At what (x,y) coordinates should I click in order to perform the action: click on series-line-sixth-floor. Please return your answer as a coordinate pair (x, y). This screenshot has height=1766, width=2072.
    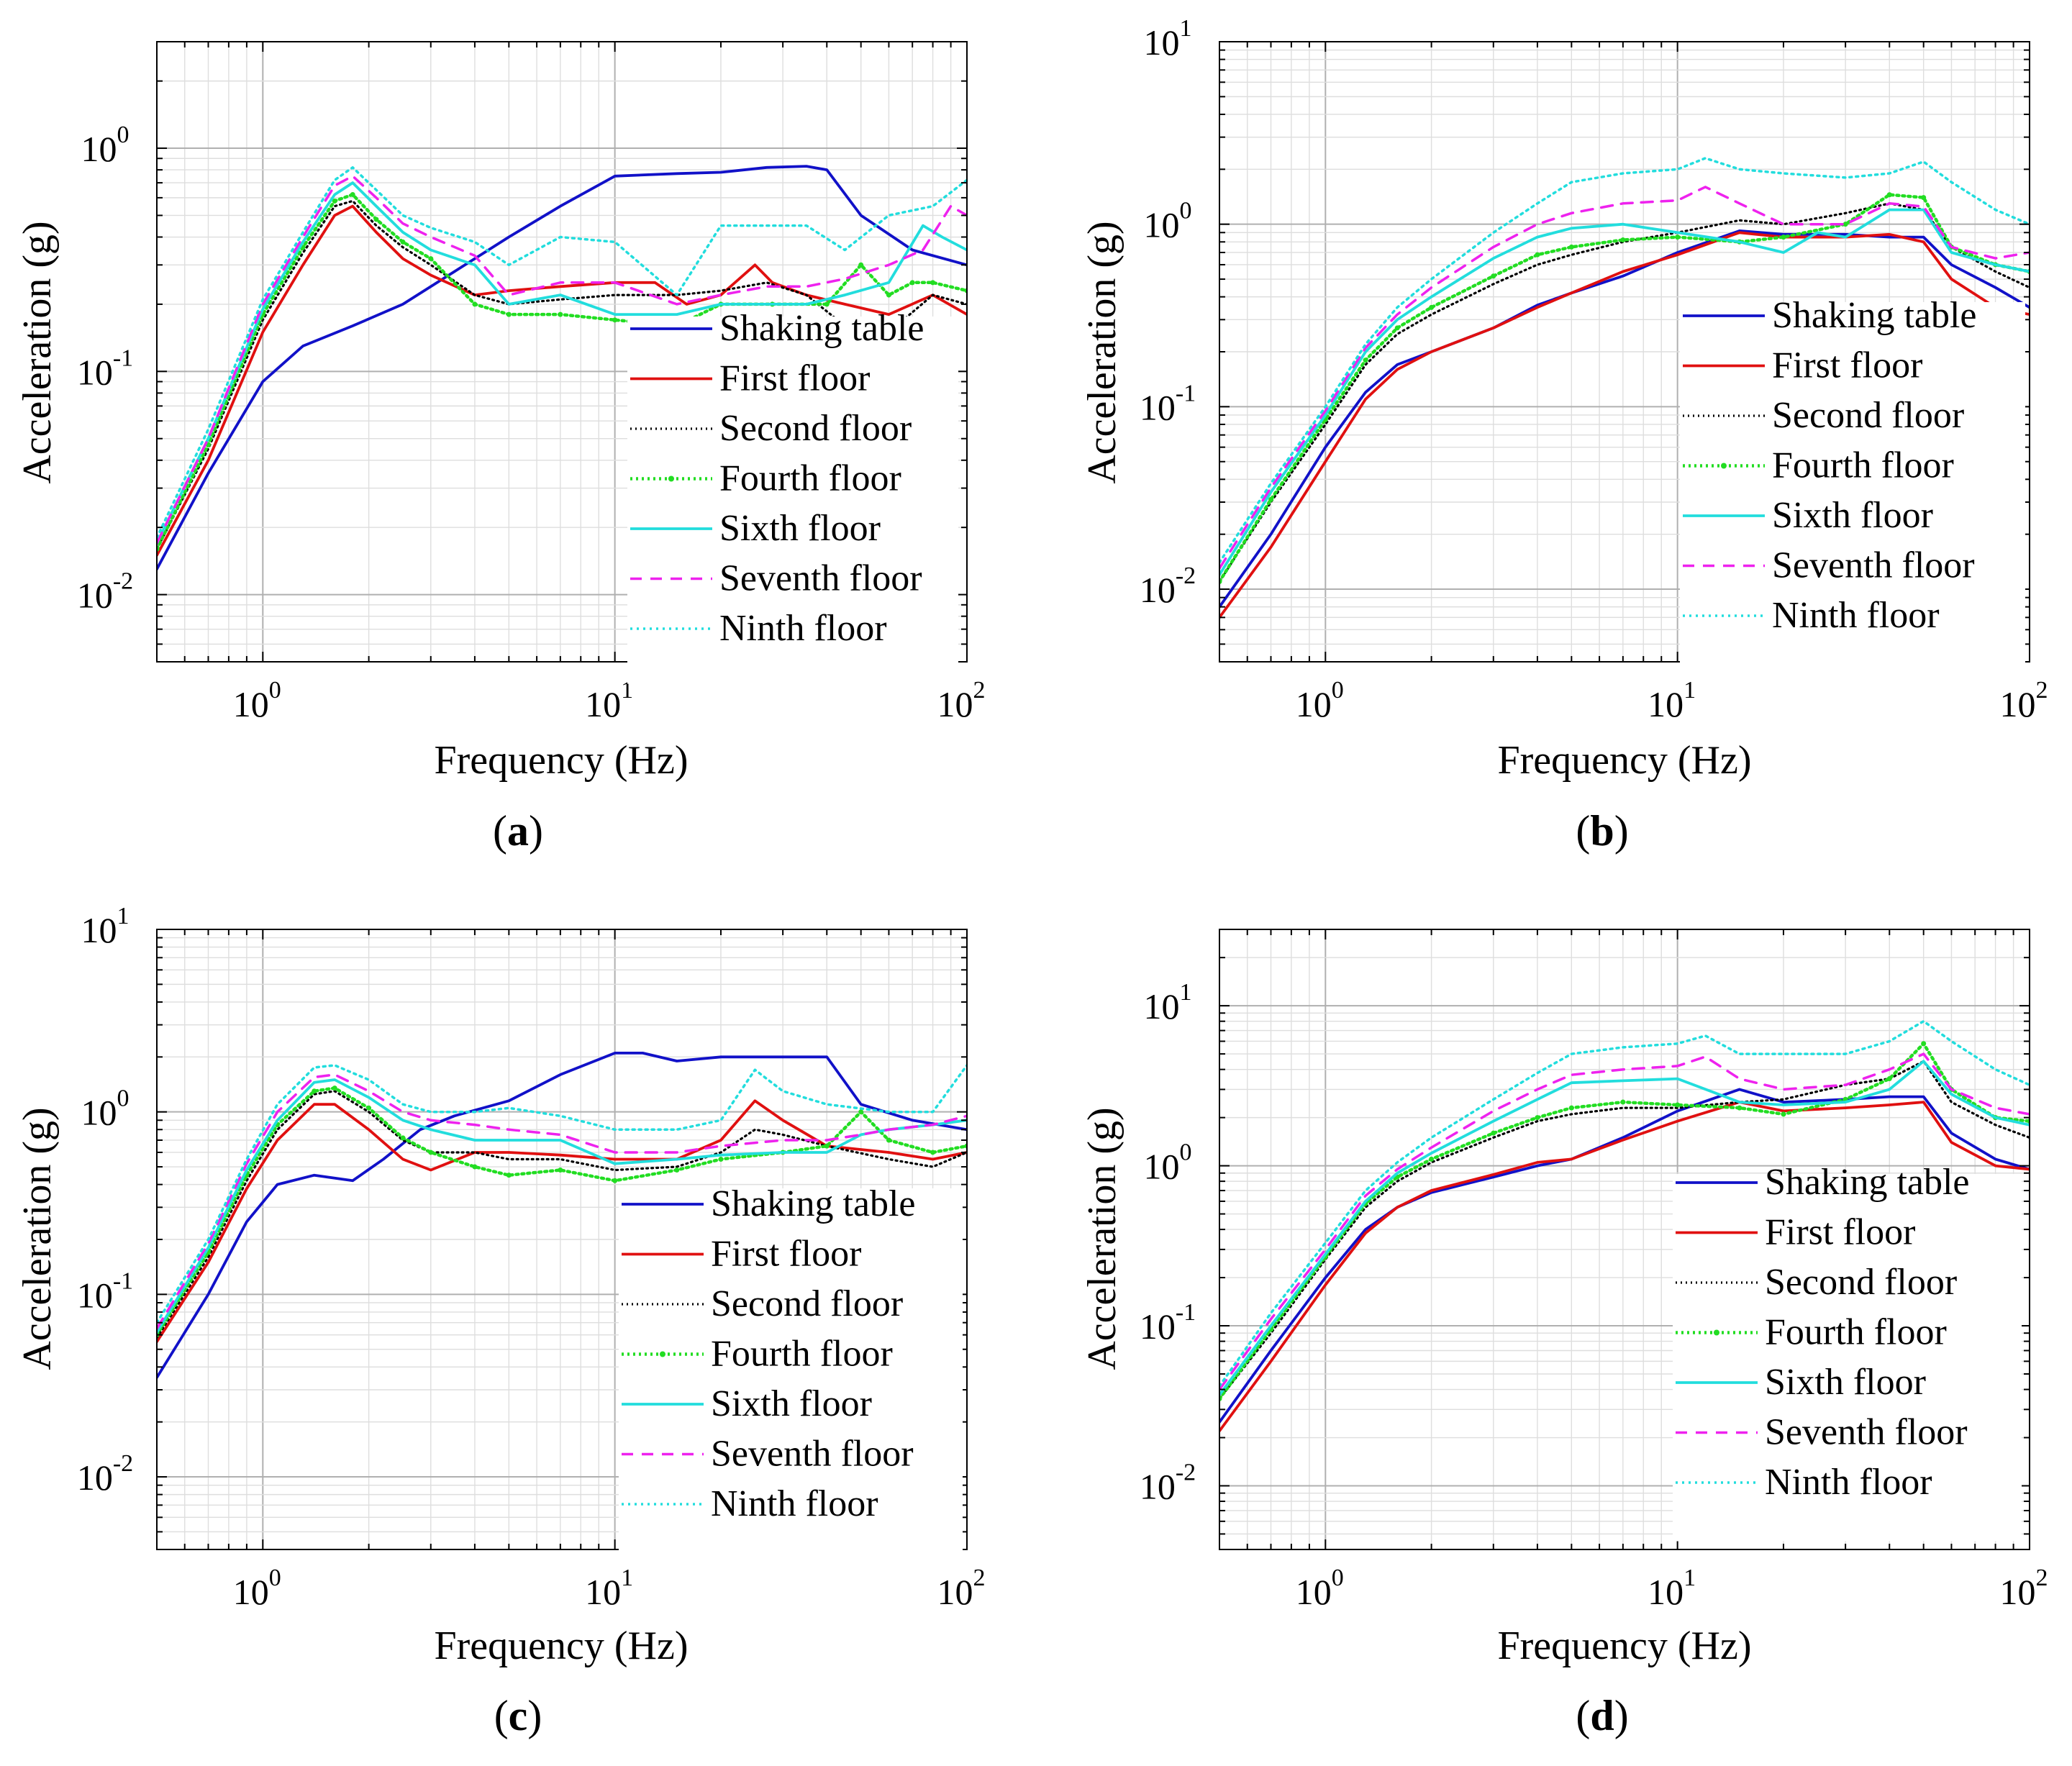
    Looking at the image, I should click on (1624, 1228).